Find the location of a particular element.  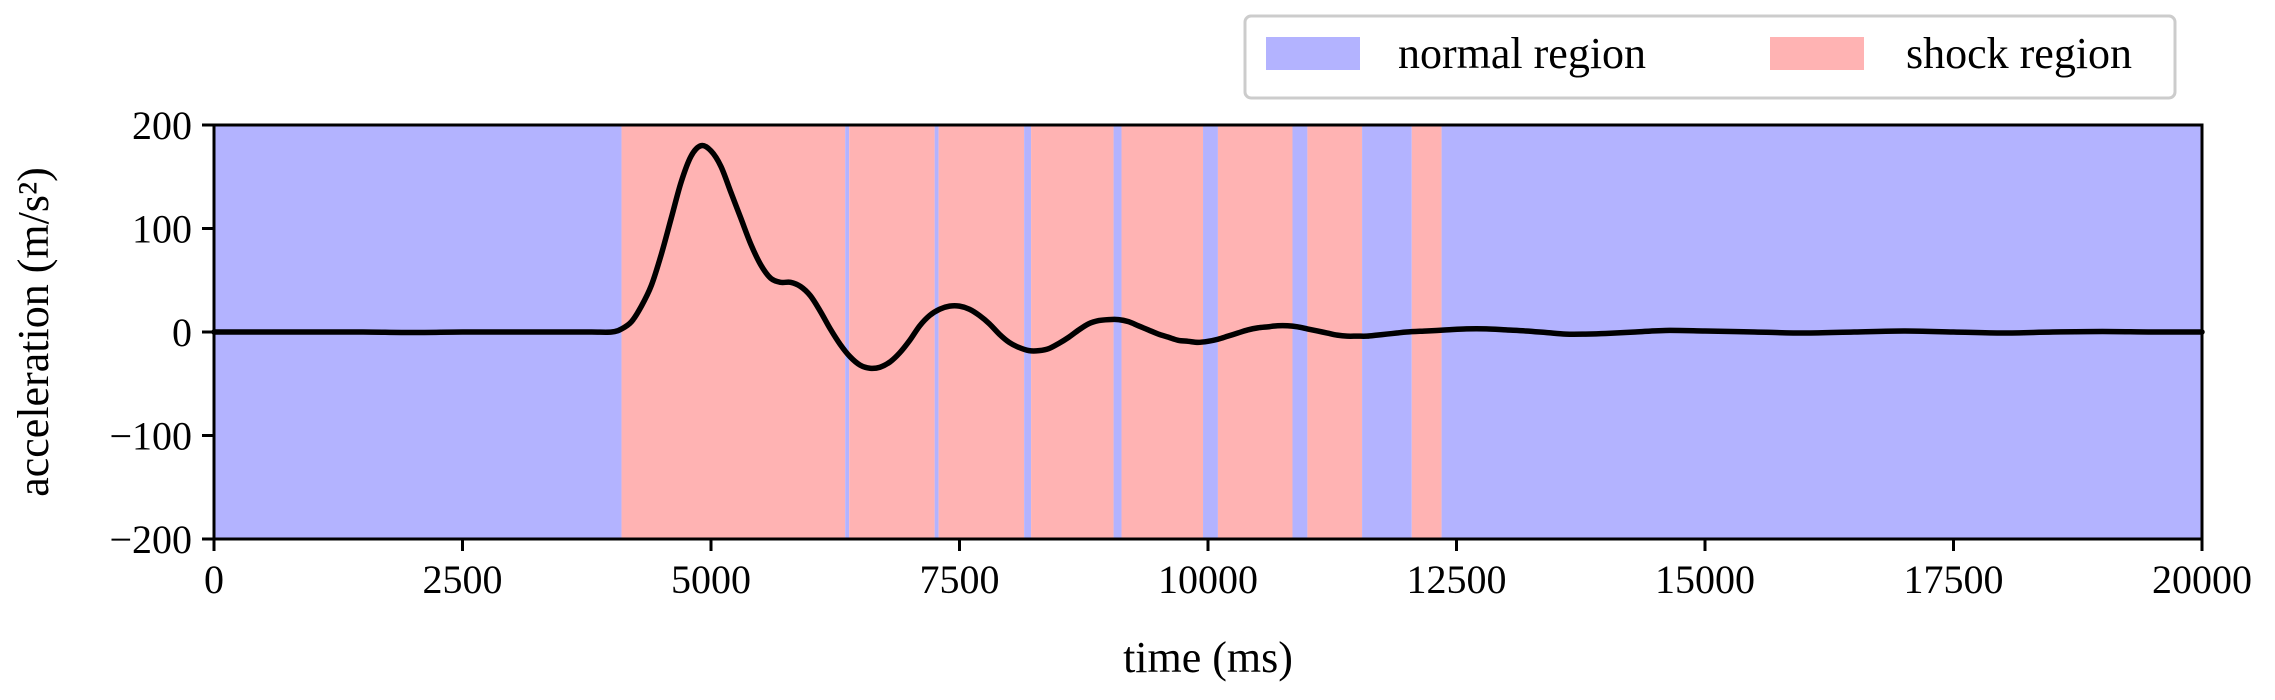

y-tick-label: −100 is located at coordinates (150, 436).